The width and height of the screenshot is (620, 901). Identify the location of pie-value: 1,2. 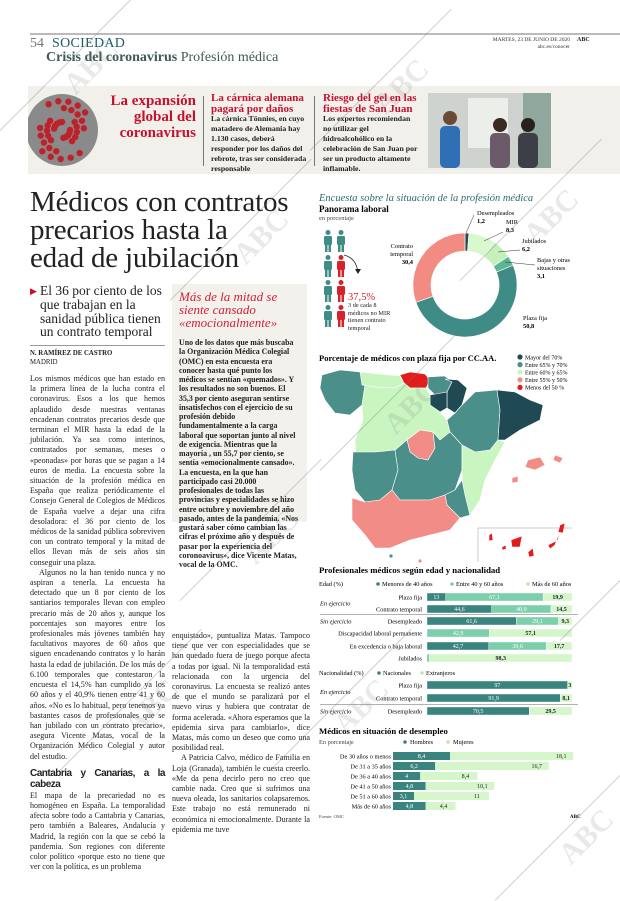
(481, 221).